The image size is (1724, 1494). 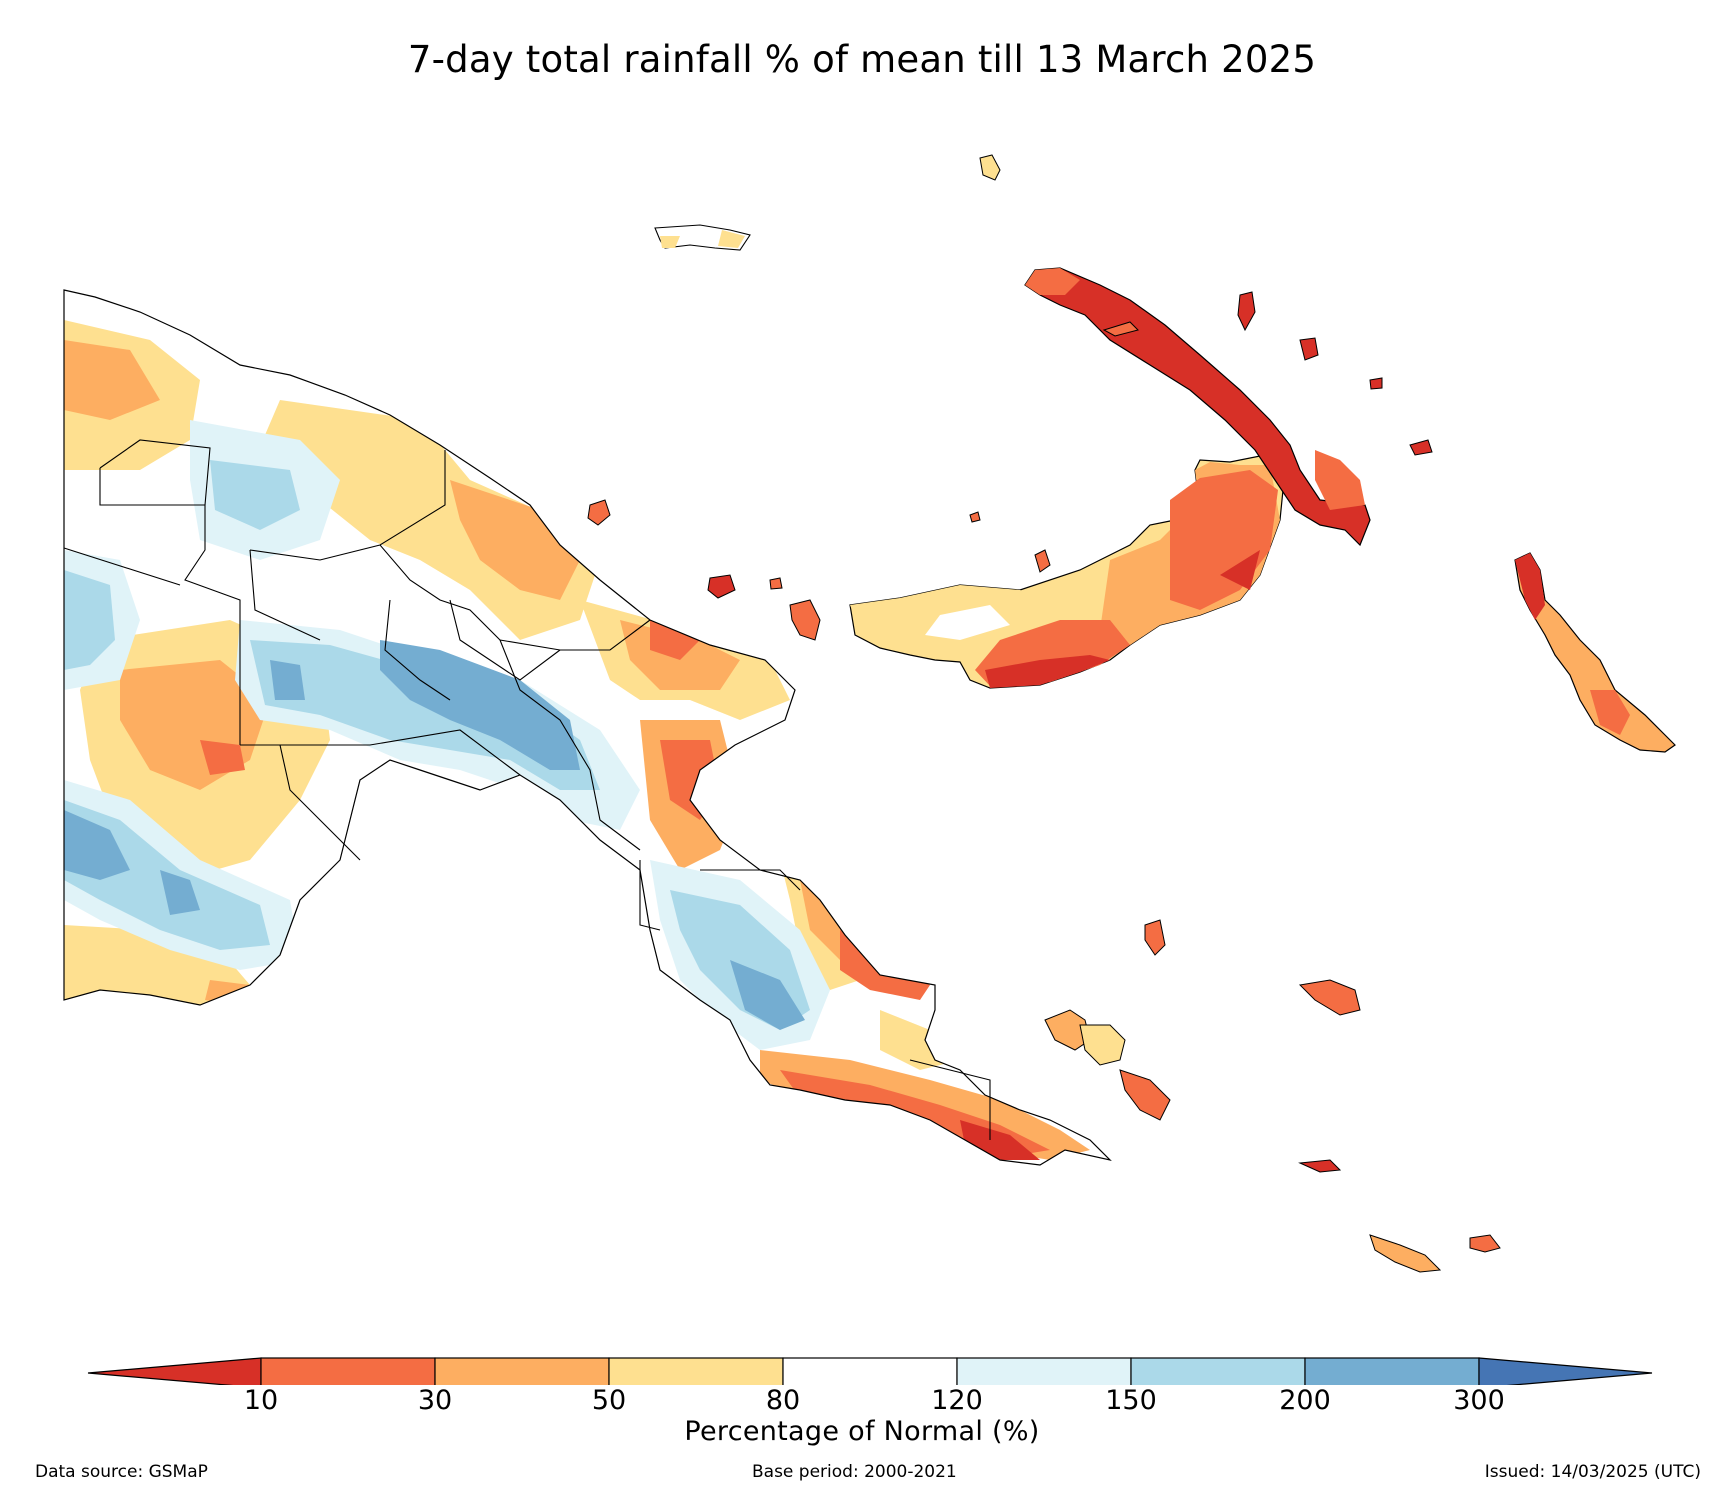 What do you see at coordinates (261, 1400) in the screenshot?
I see `colorbar-tick-10: 10` at bounding box center [261, 1400].